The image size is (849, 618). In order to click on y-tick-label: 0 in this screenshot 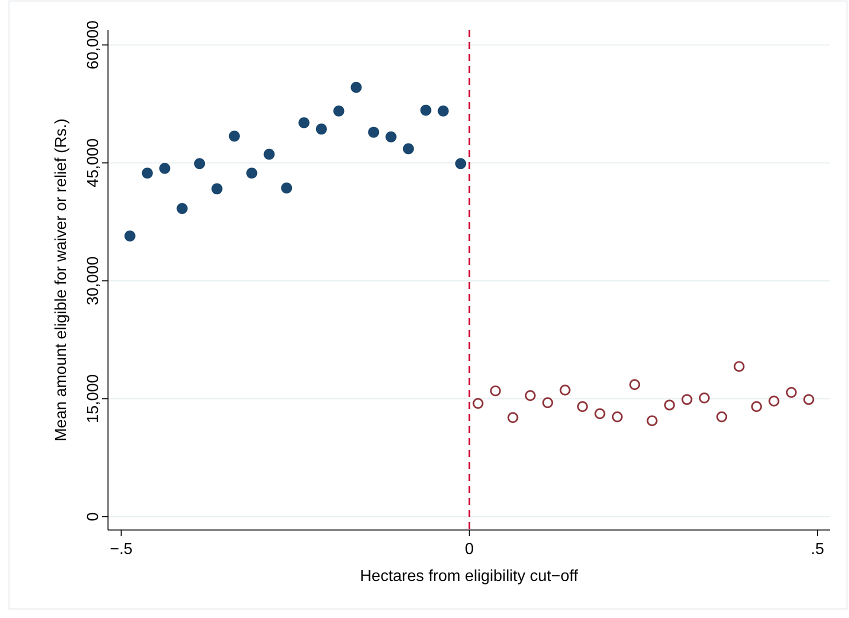, I will do `click(93, 517)`.